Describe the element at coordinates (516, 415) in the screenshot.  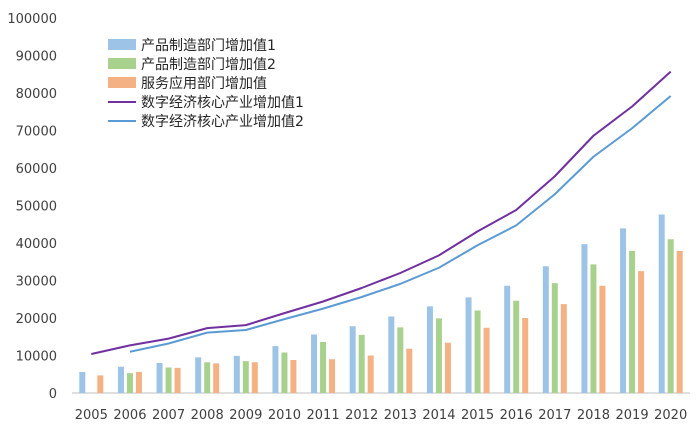
I see `x-tick-label: 2016` at that location.